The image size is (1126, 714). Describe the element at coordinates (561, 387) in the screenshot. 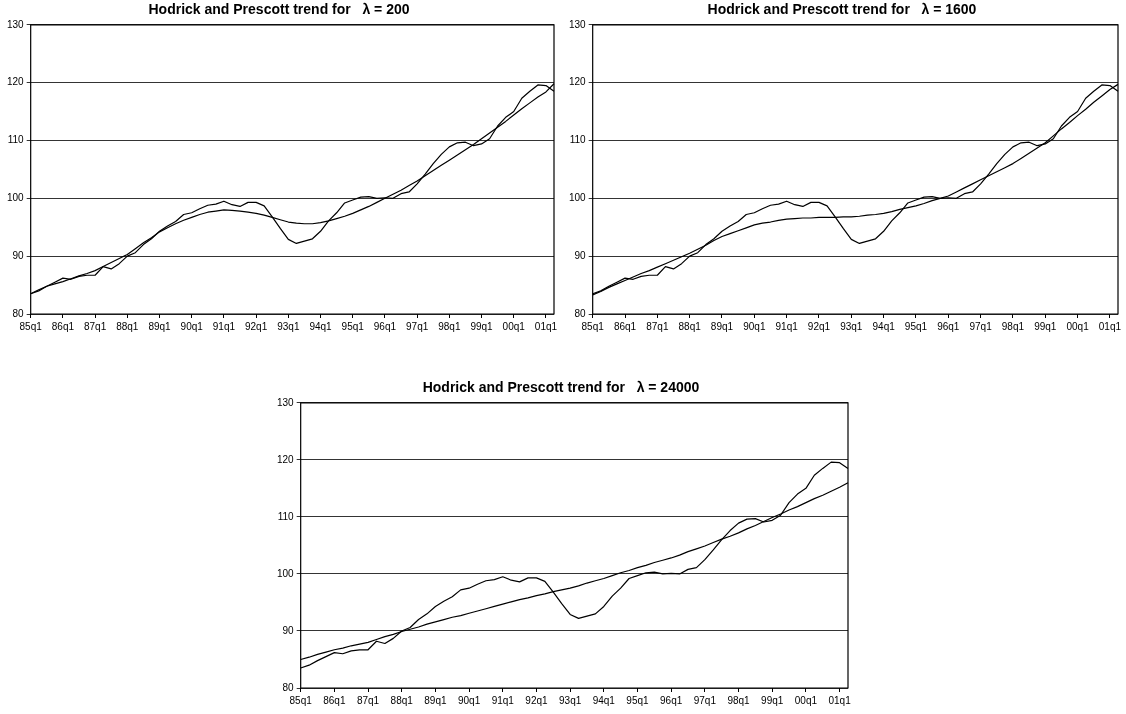

I see `chart-title: Hodrick and Prescott trend for λ = 24000` at that location.